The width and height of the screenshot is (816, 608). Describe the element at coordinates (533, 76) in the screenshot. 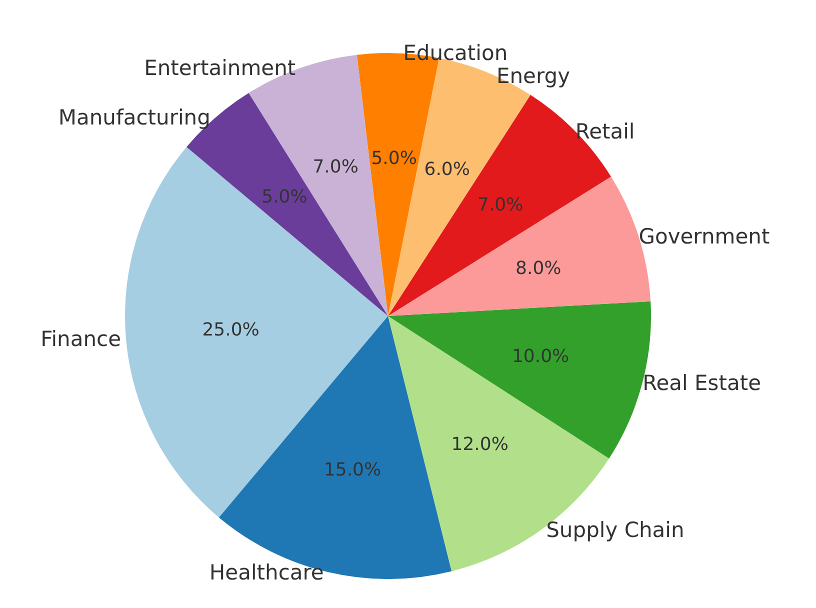

I see `slice-label: Energy` at that location.